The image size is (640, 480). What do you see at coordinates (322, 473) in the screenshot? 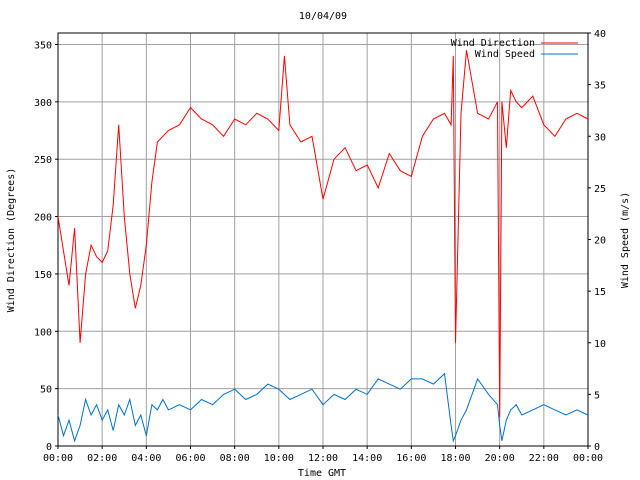
I see `x-axis-label: Time GMT` at bounding box center [322, 473].